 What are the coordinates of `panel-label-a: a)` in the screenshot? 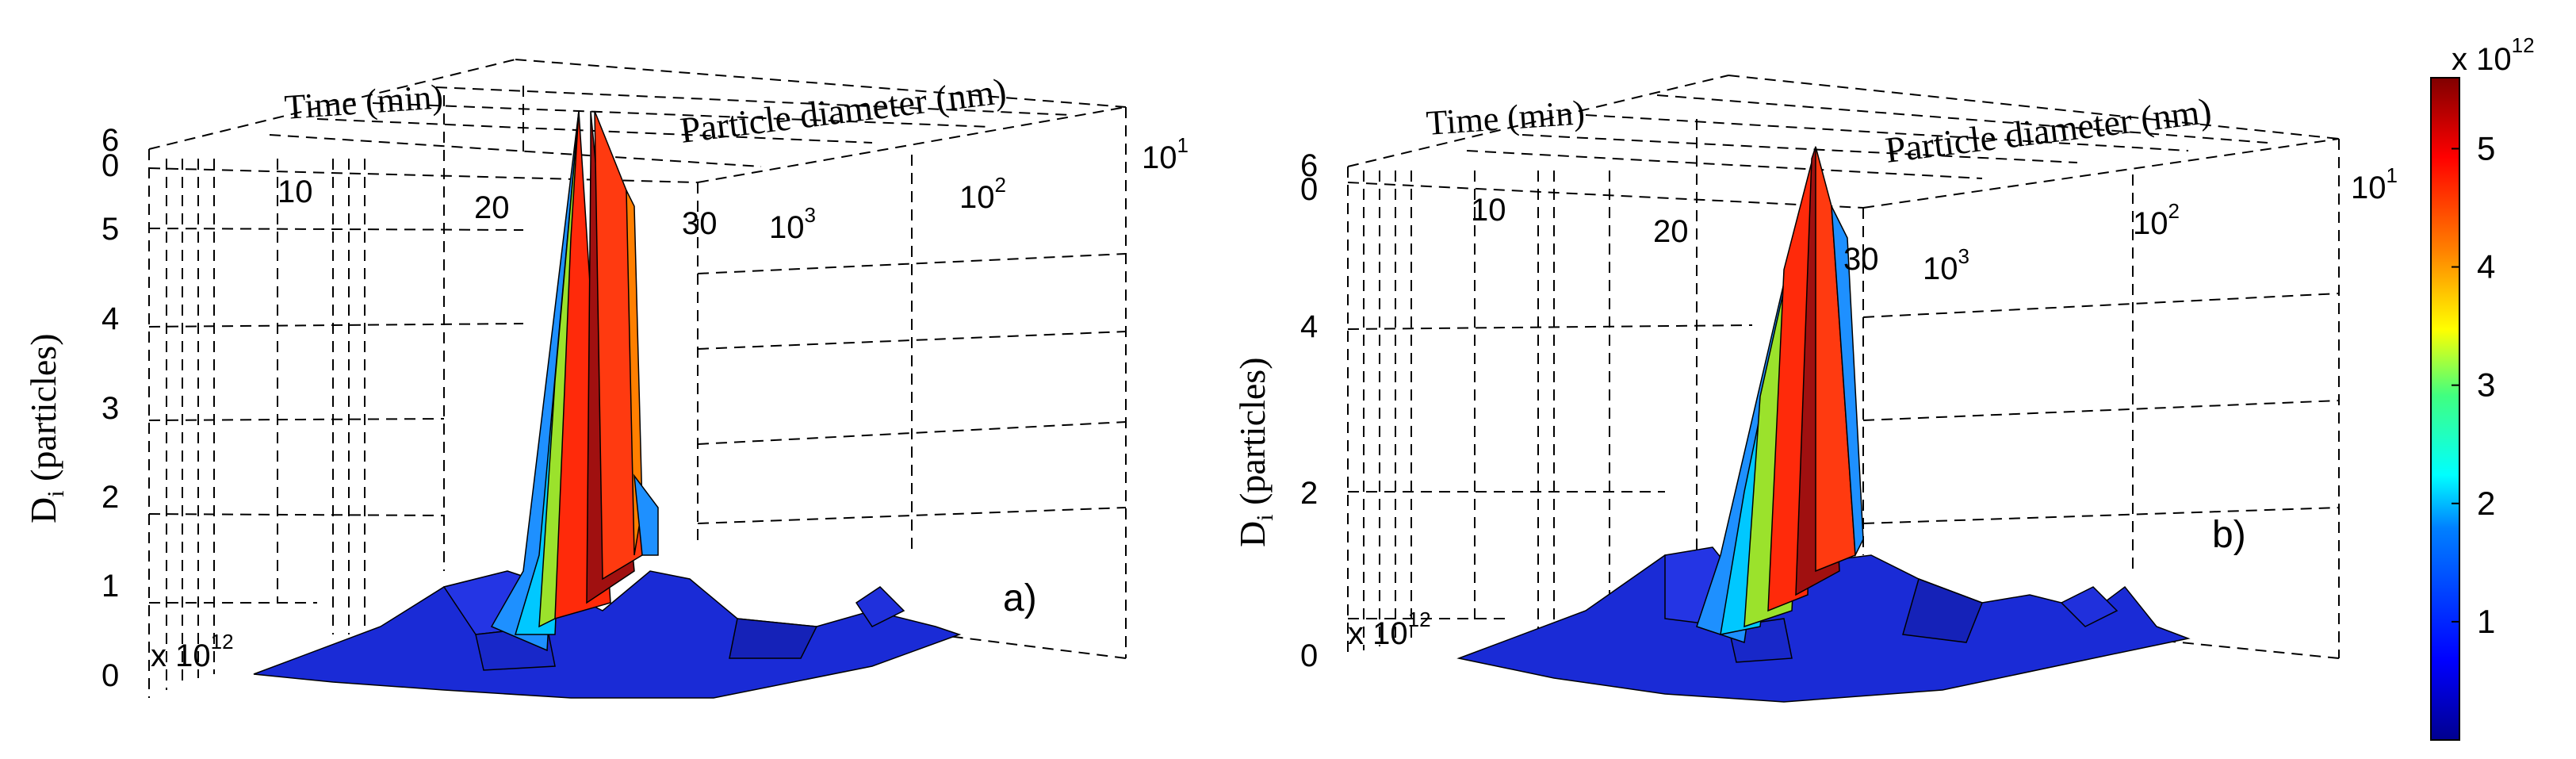 It's located at (1020, 598).